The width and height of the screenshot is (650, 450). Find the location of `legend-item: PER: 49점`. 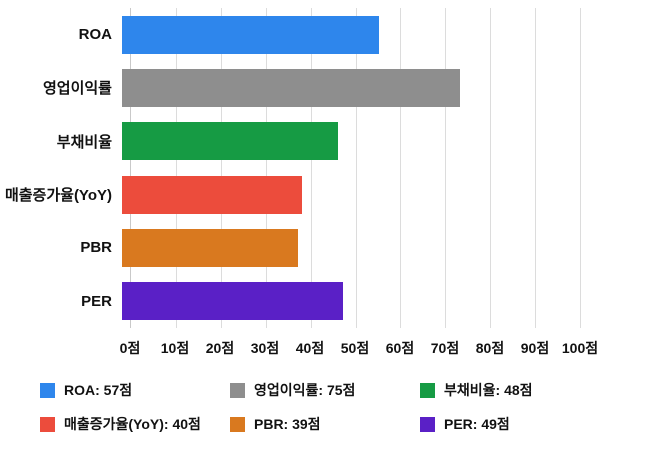

legend-item: PER: 49점 is located at coordinates (515, 424).